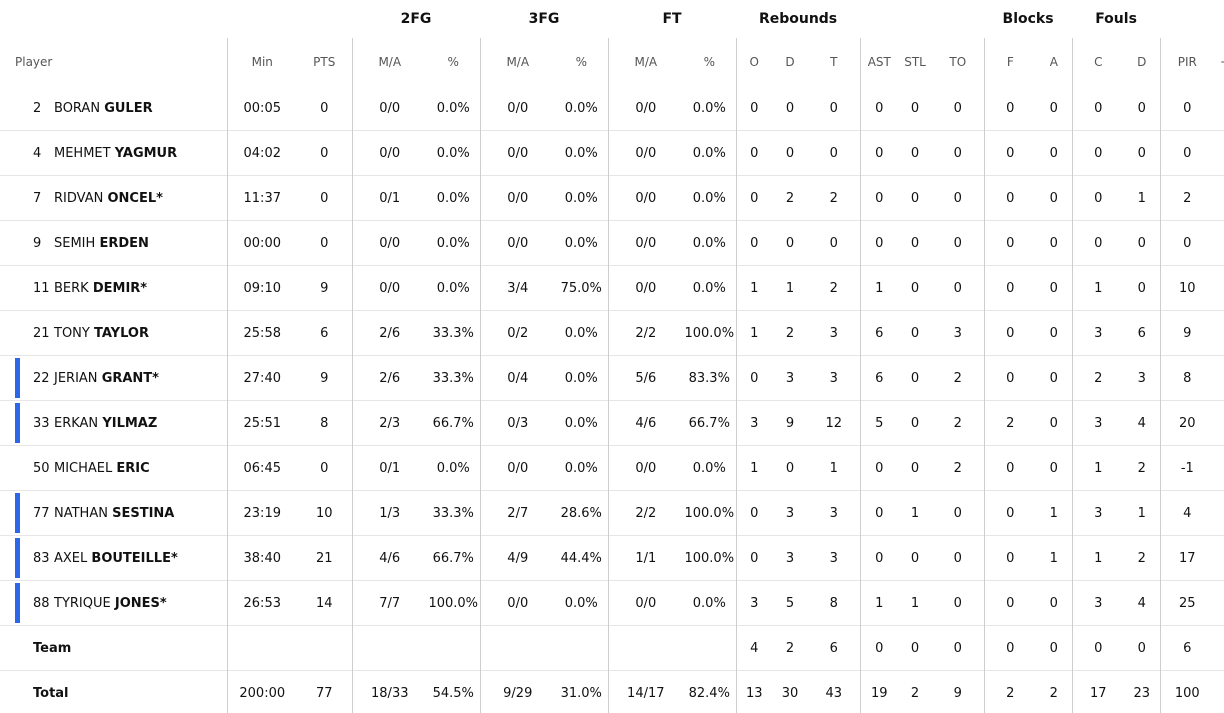 Image resolution: width=1224 pixels, height=713 pixels. I want to click on cell-pts: 0, so click(324, 468).